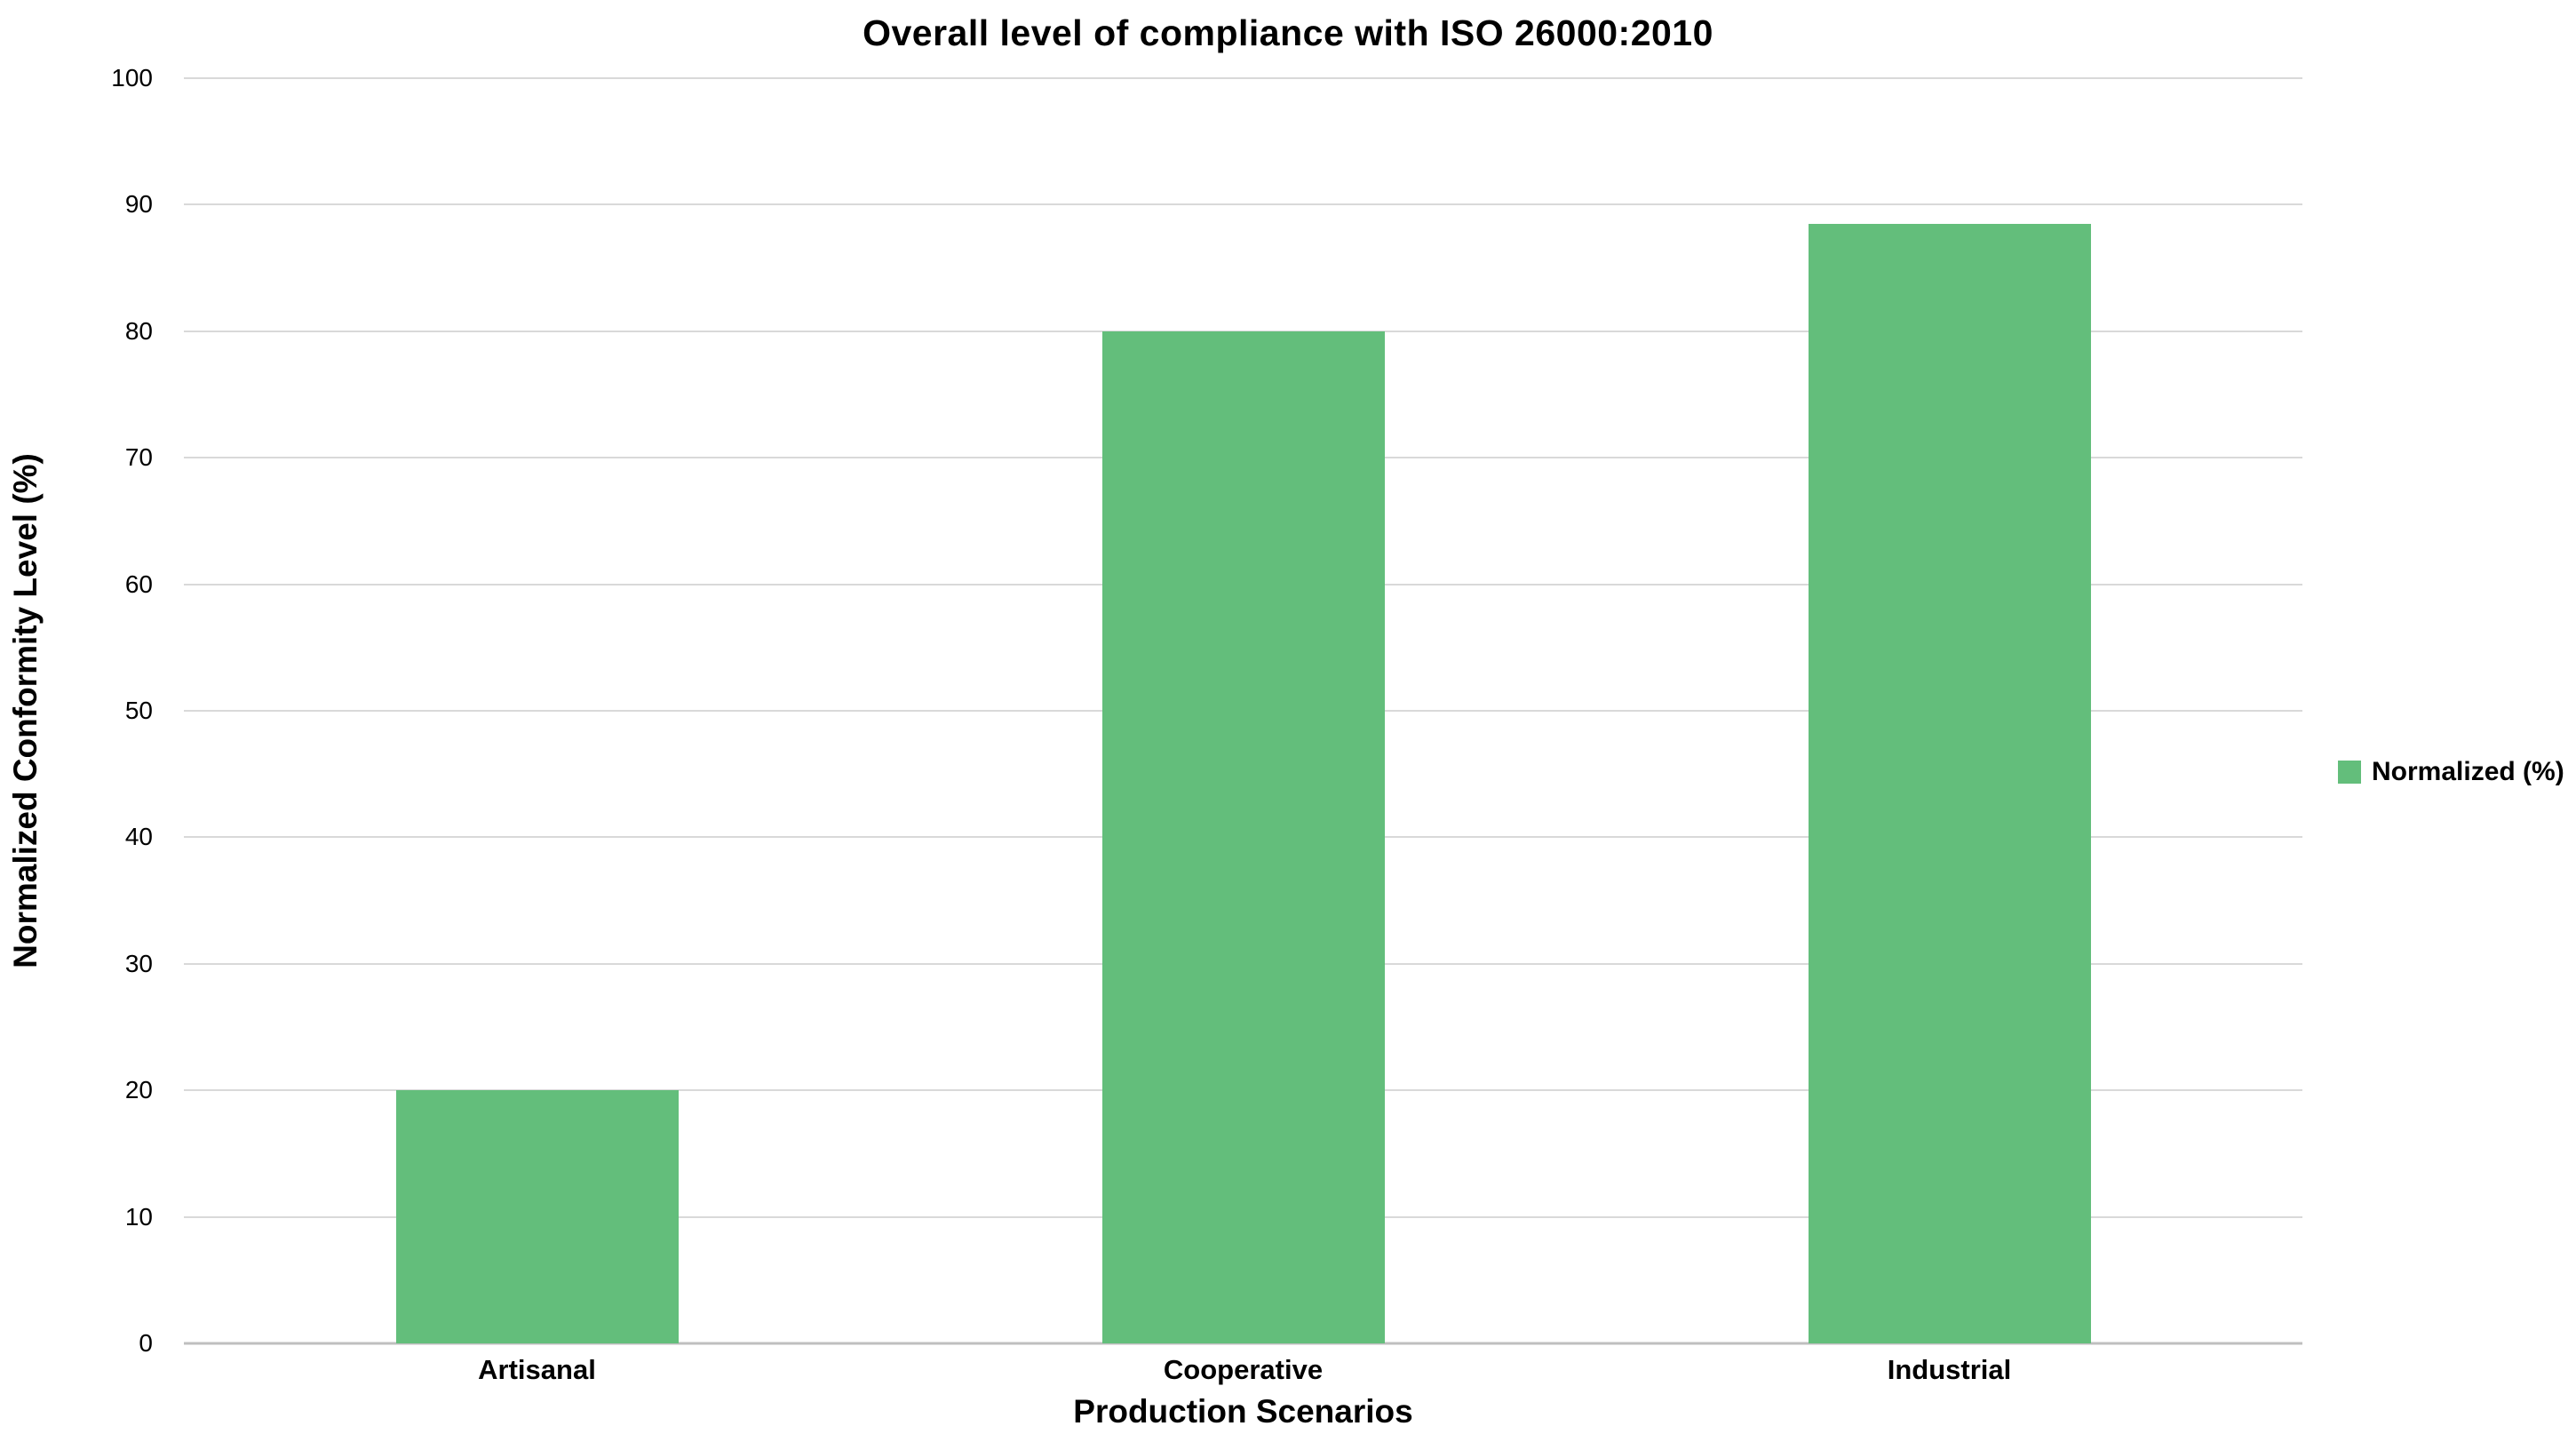 The image size is (2576, 1442). Describe the element at coordinates (1949, 1369) in the screenshot. I see `x-category-label: Industrial` at that location.